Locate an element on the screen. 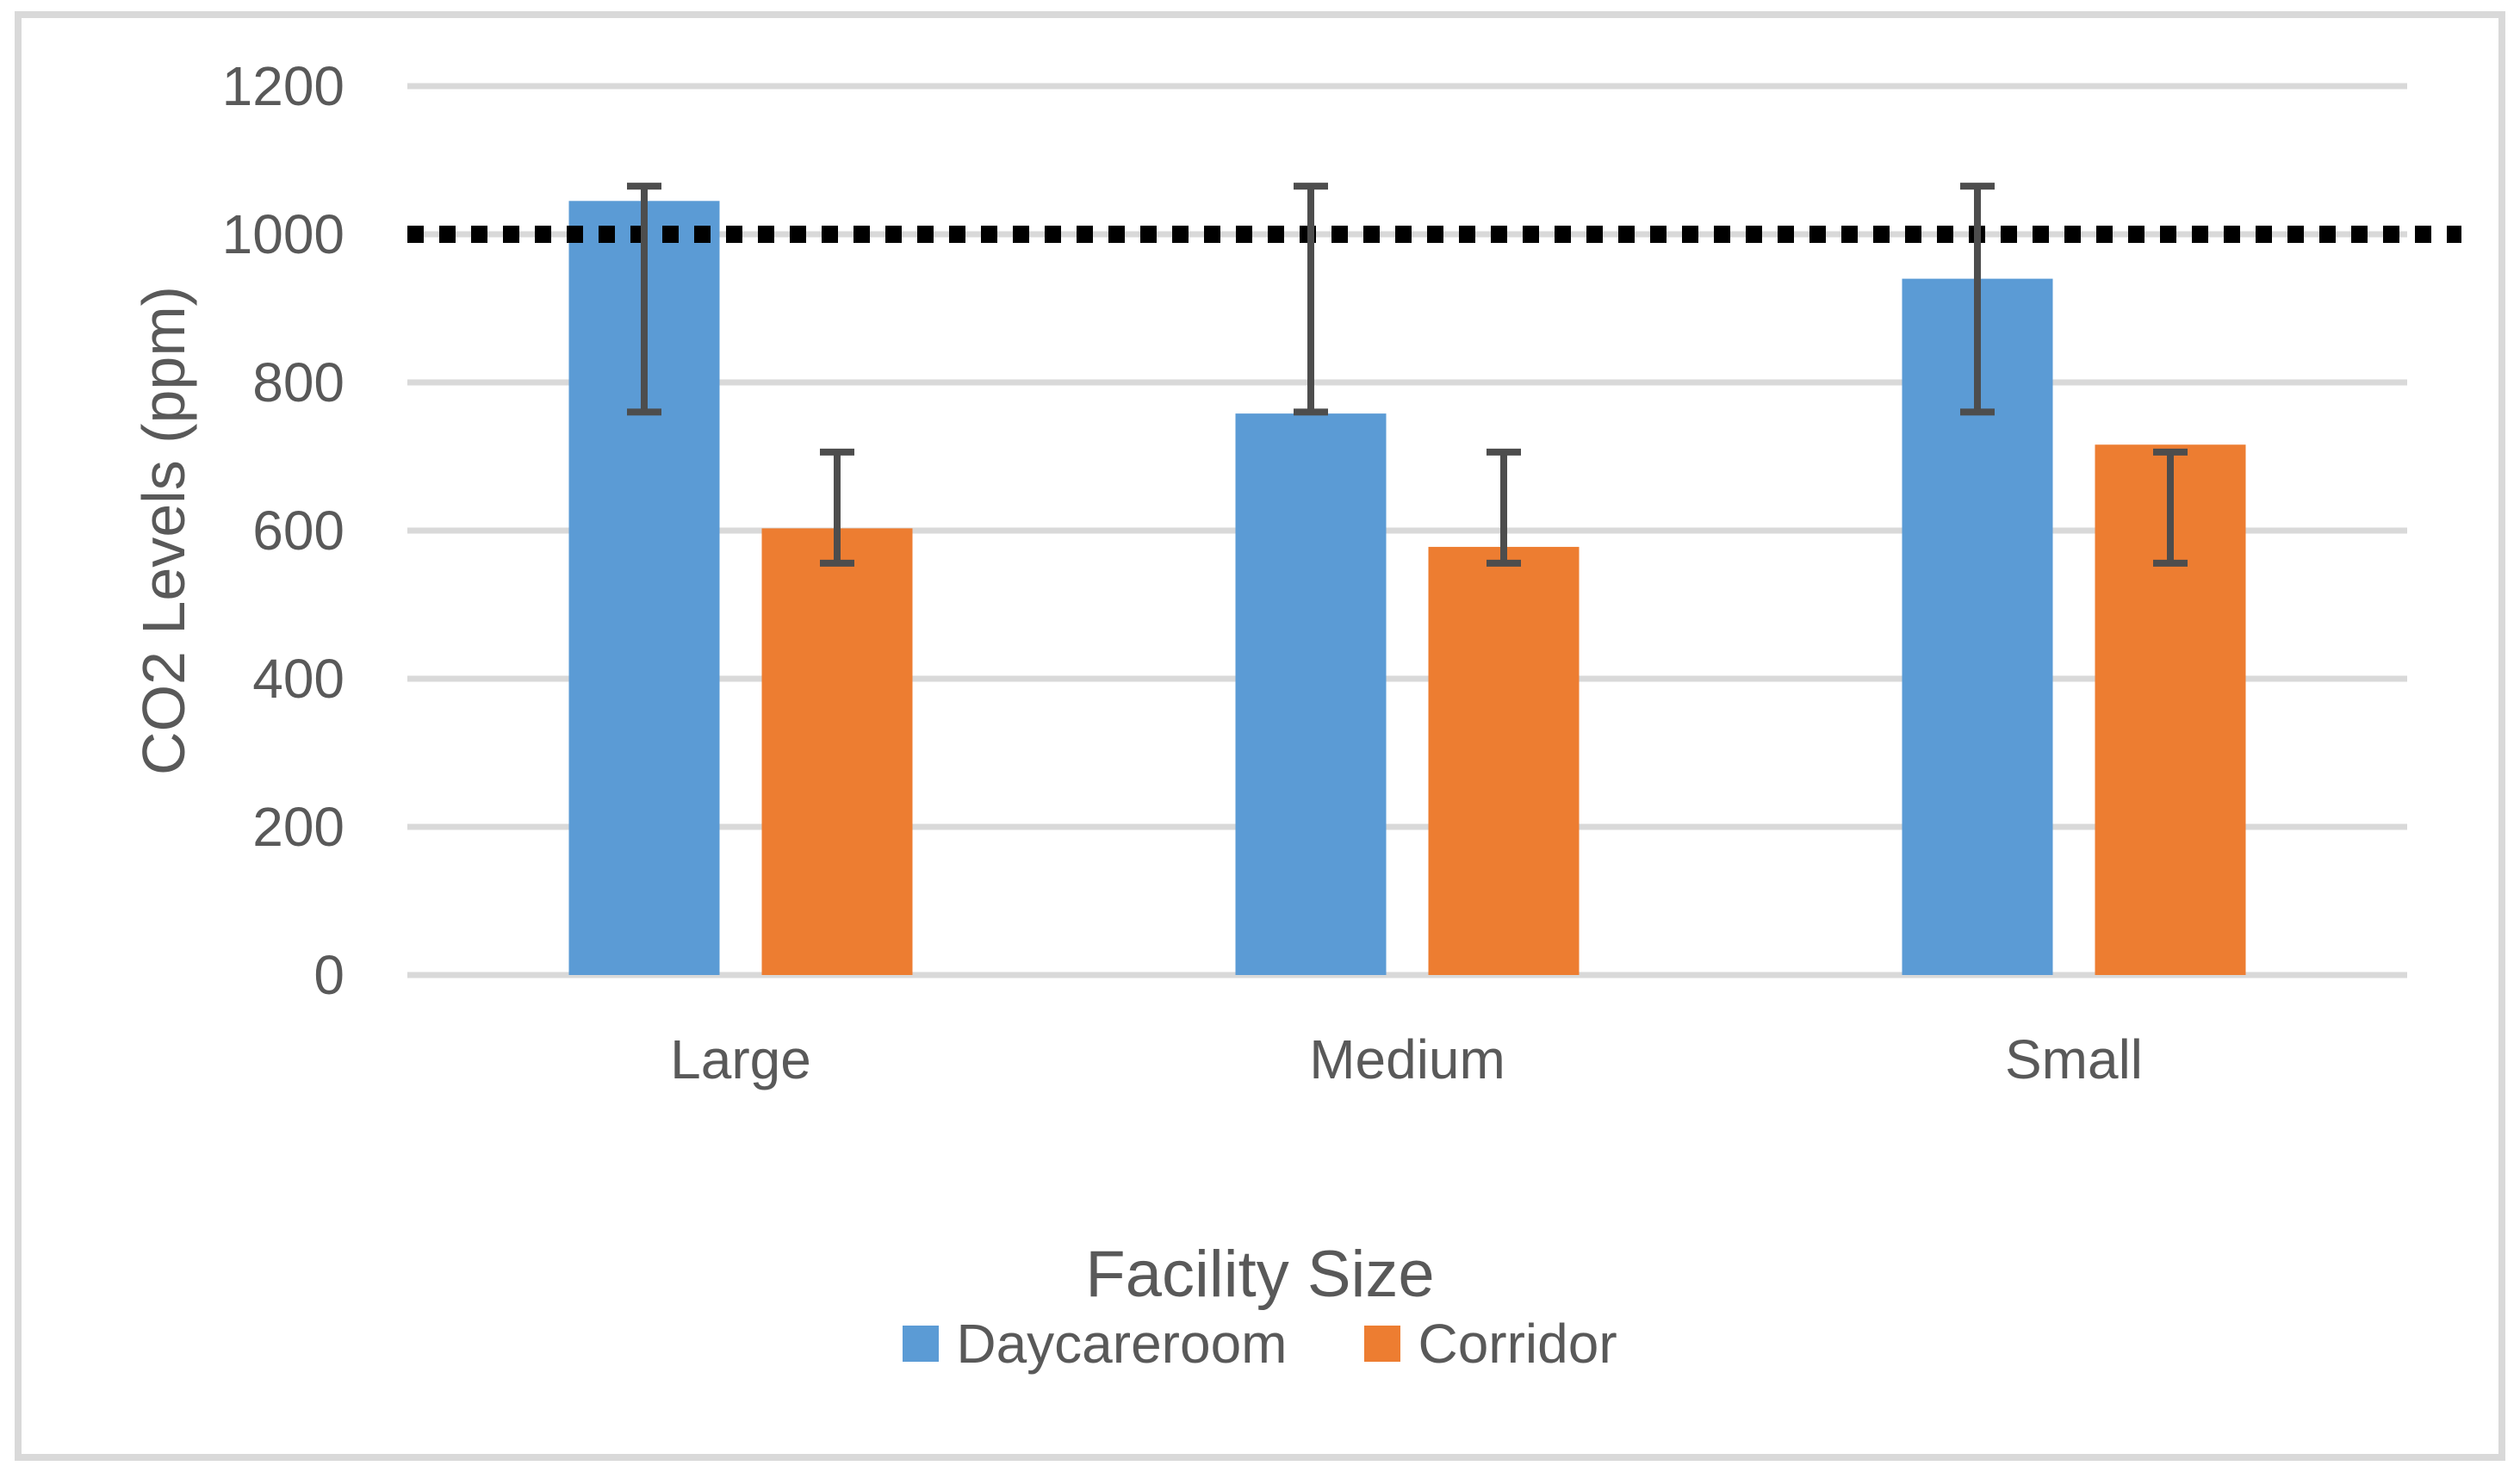 The height and width of the screenshot is (1472, 2520). y-tick-label: 800 is located at coordinates (298, 382).